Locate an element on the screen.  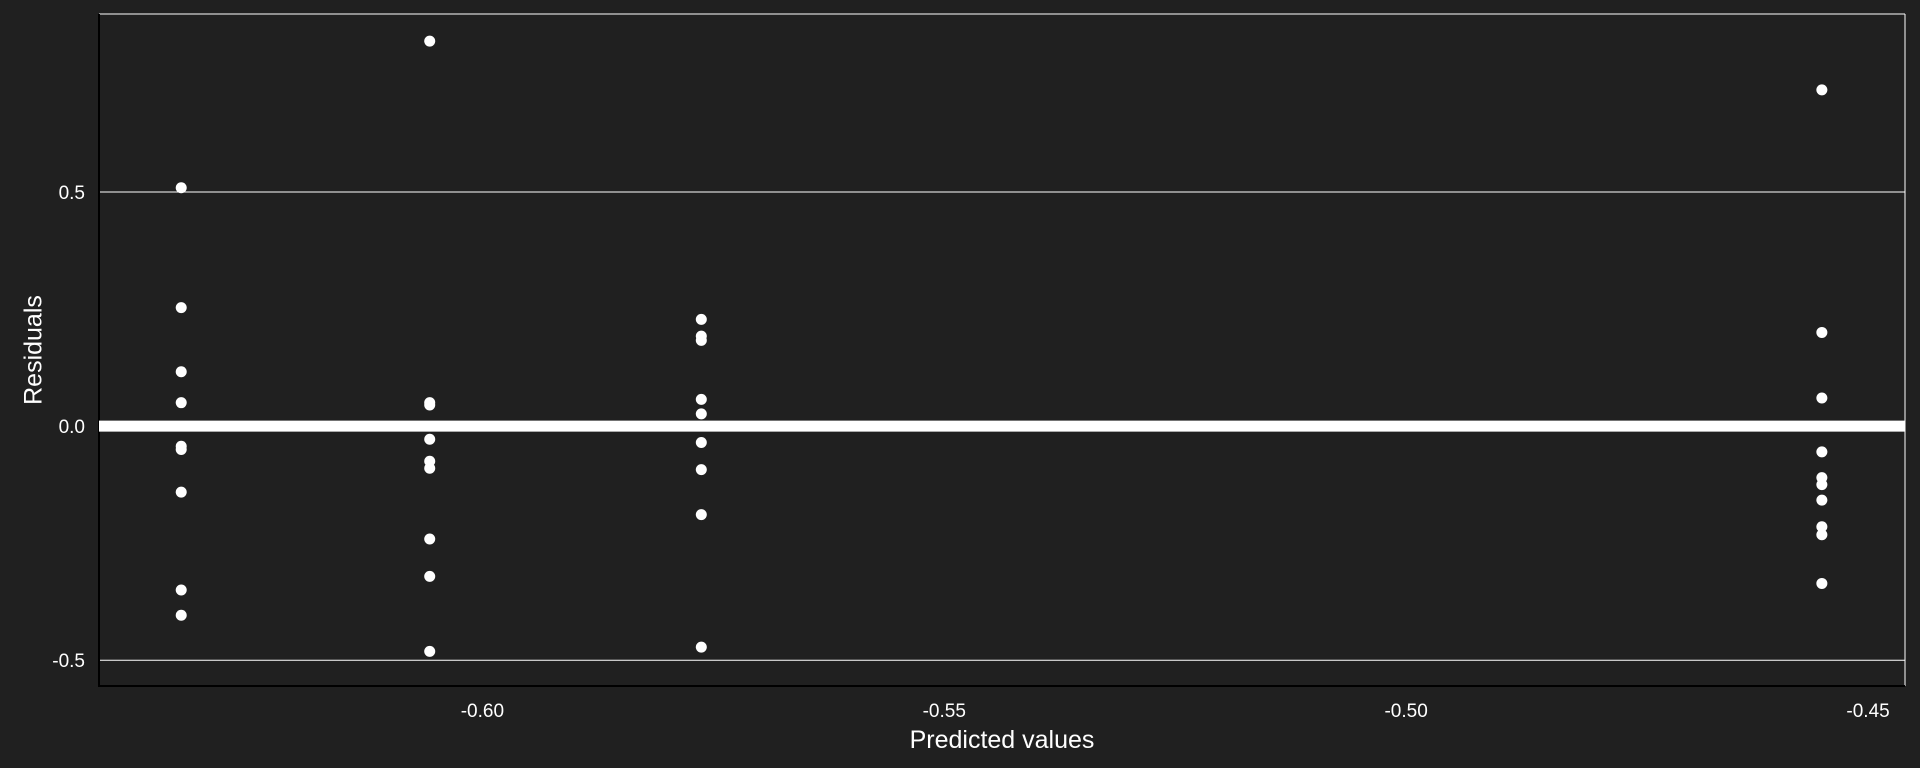
y-axis-title: Residuals is located at coordinates (34, 350).